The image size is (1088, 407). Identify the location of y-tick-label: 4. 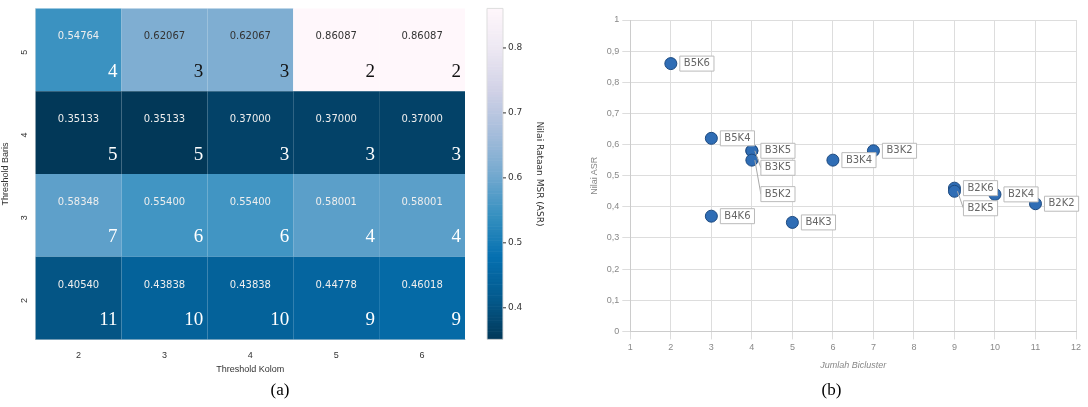
(24, 135).